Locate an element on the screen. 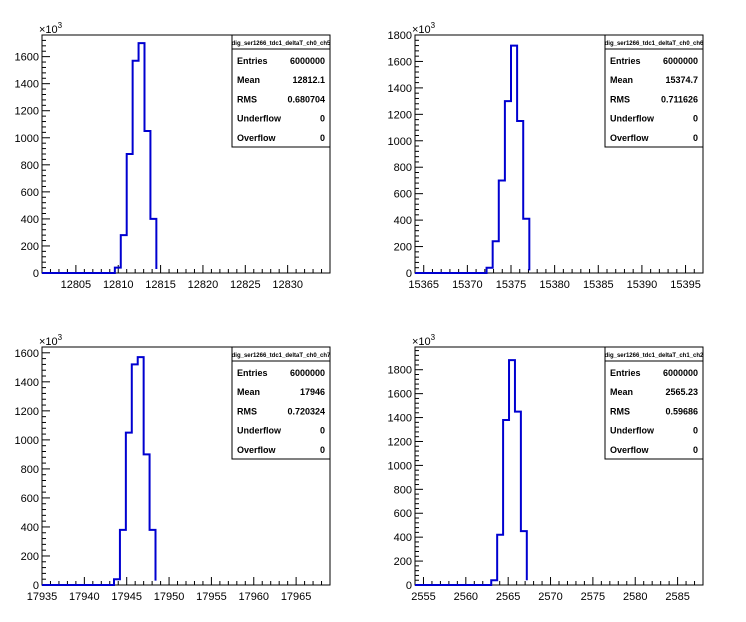 This screenshot has width=746, height=622. x-tick-label: 15370 is located at coordinates (467, 285).